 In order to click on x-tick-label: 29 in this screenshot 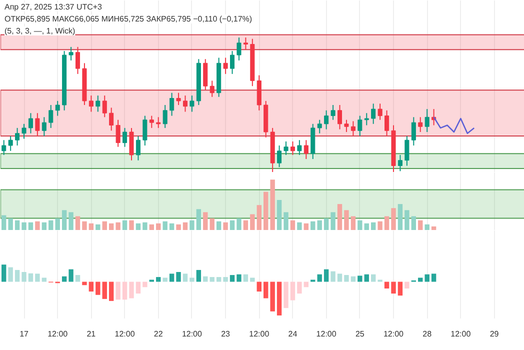, I will do `click(495, 334)`.